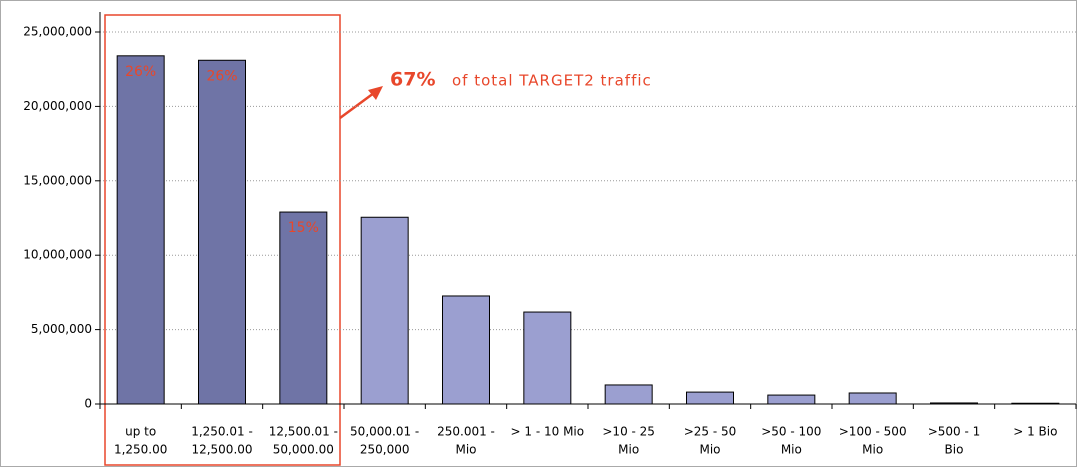  I want to click on x-tick-label: > 1 Bio, so click(1035, 432).